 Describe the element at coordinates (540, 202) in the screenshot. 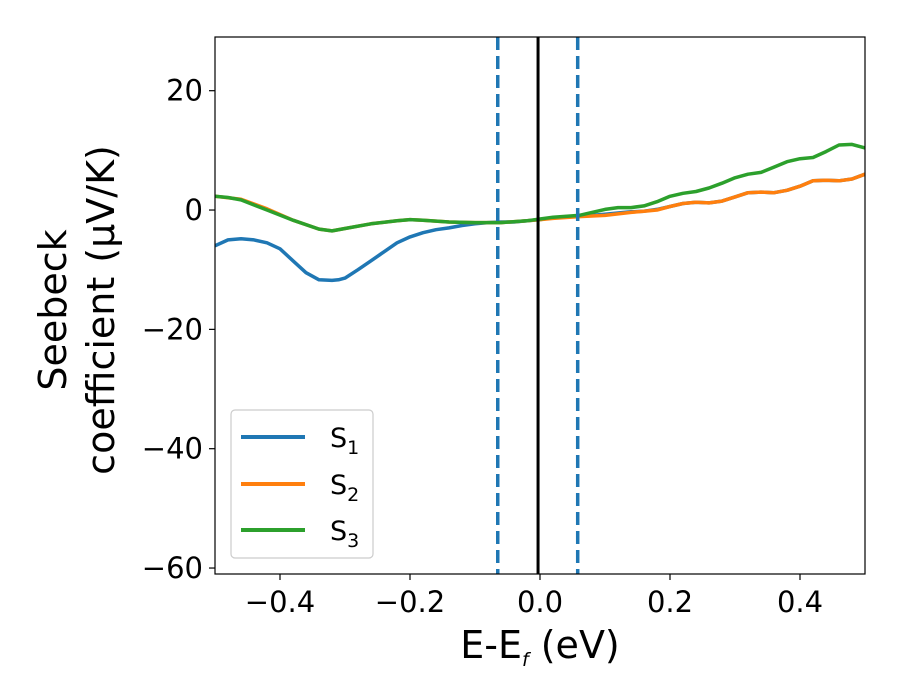

I see `series-line-s2` at that location.